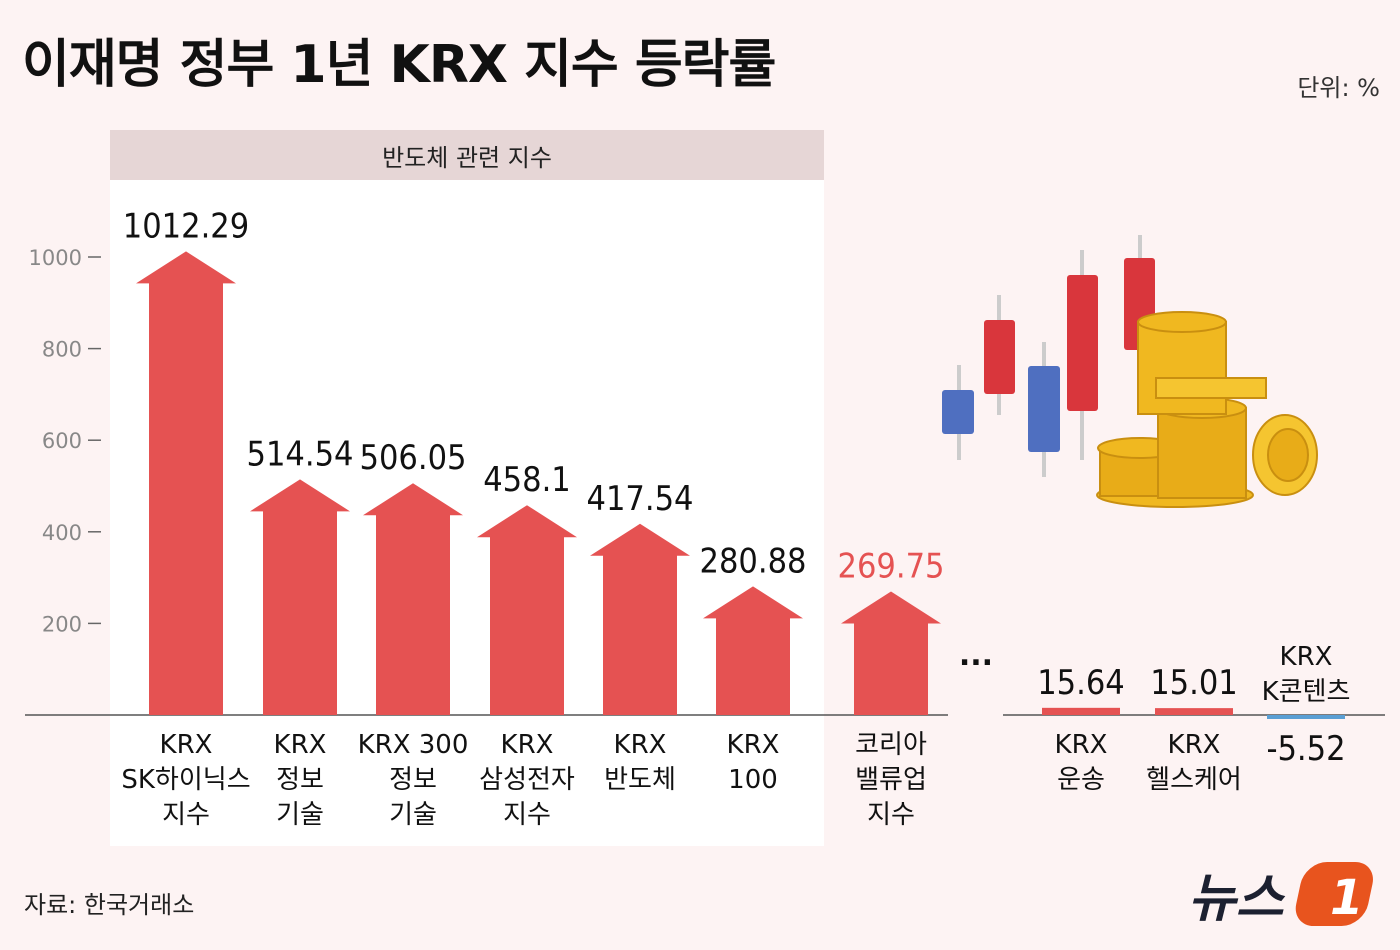 The width and height of the screenshot is (1400, 950). I want to click on category-label: 코리아, so click(891, 745).